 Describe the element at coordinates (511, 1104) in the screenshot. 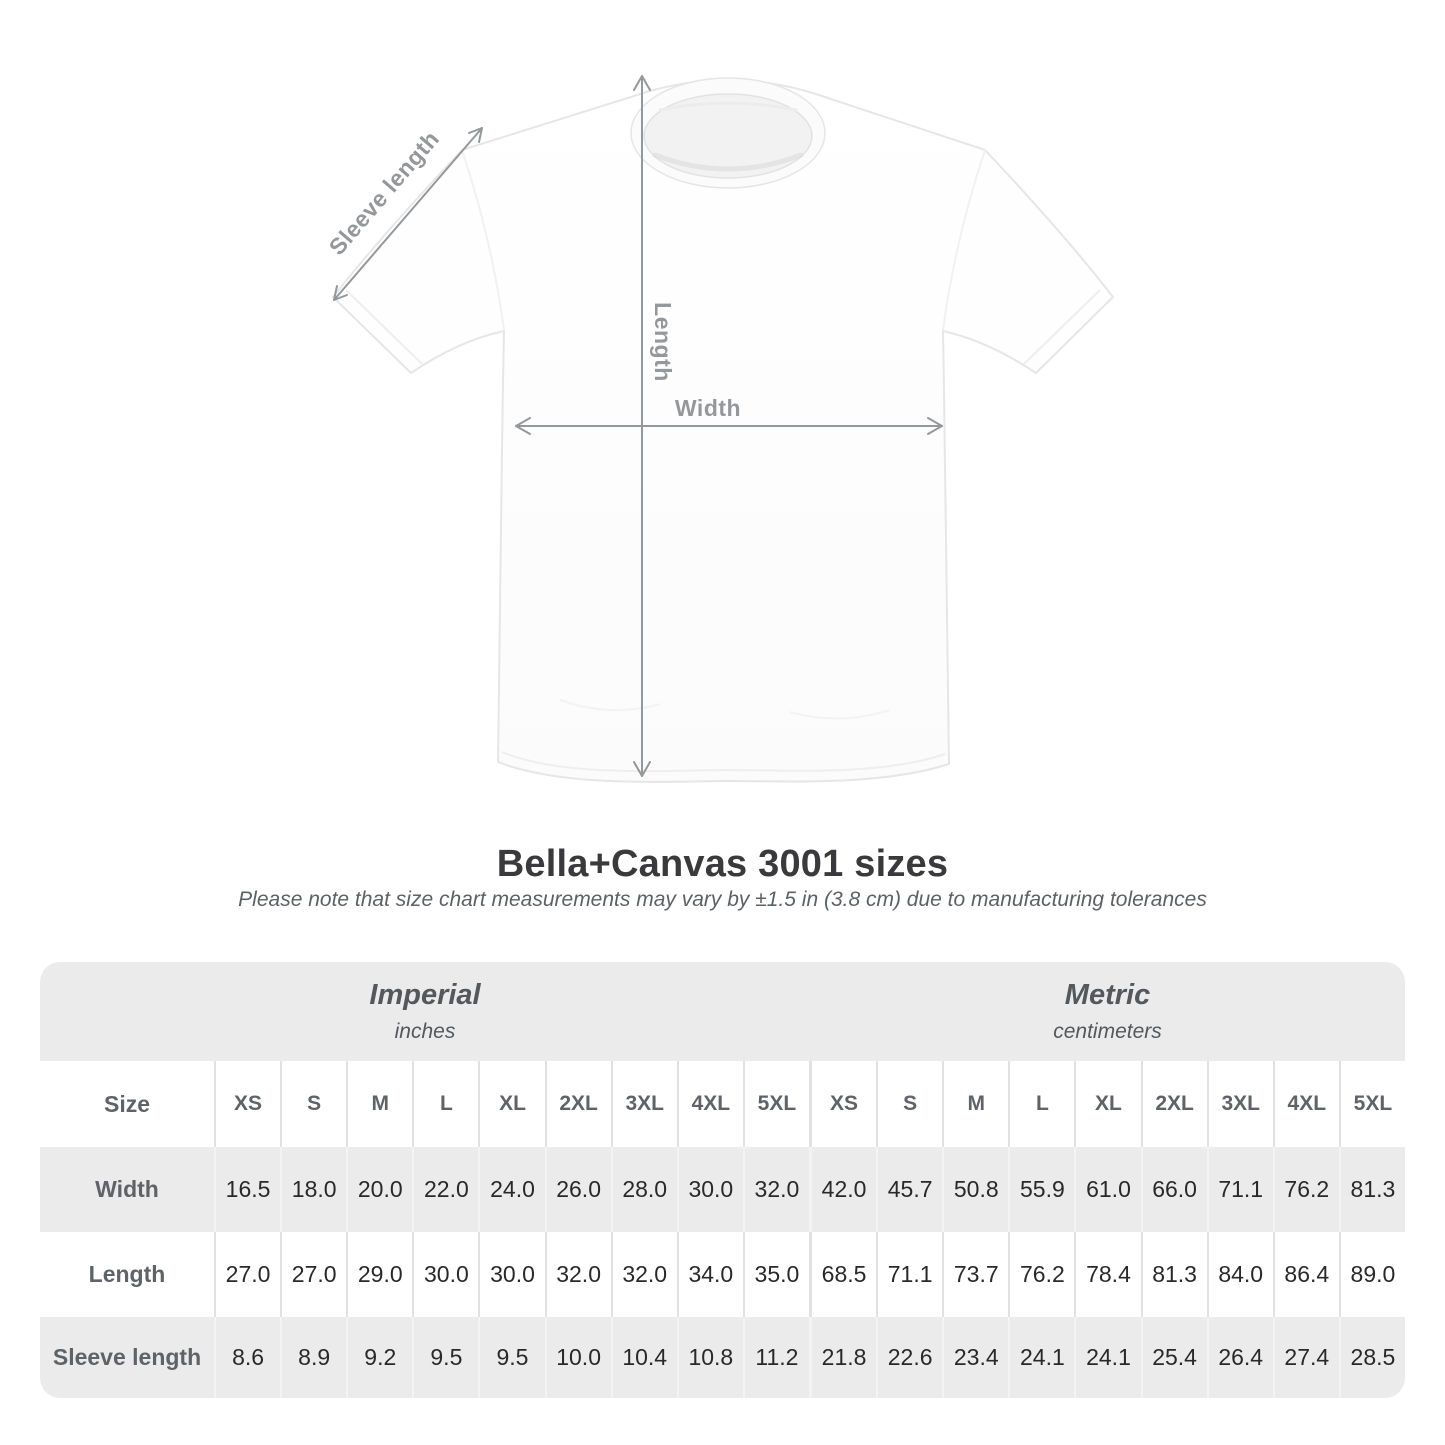

I see `size-col-header-imperial-xl: XL` at that location.